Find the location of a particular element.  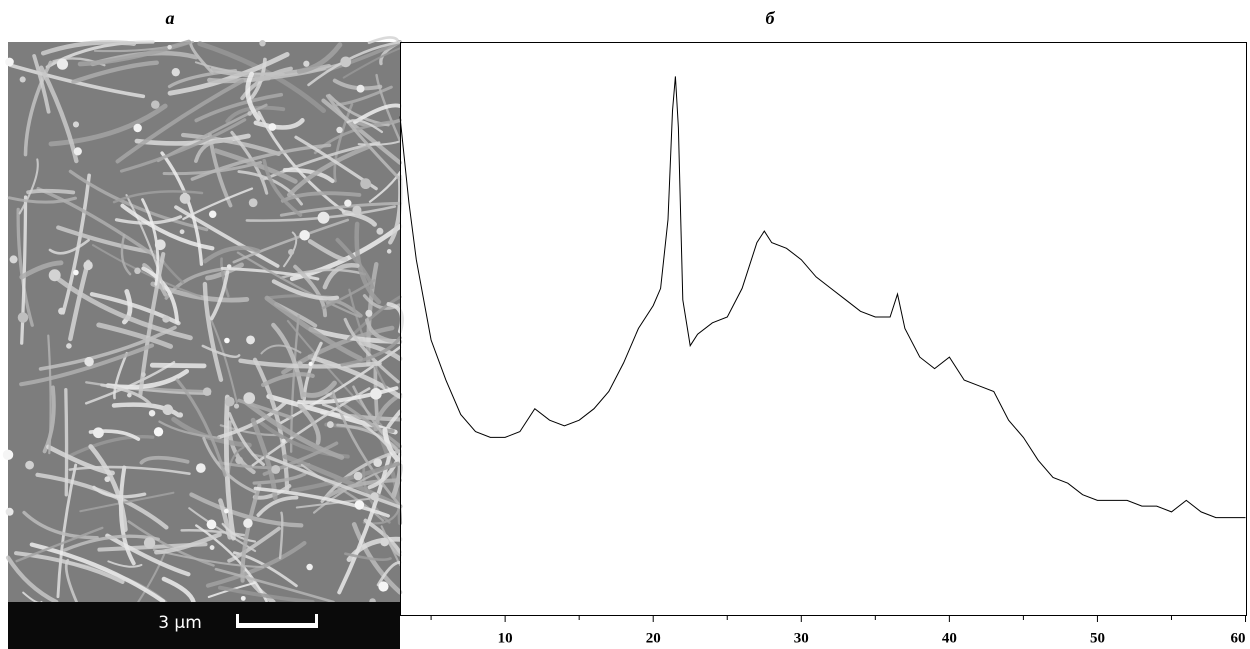

scale-label: 3 μm is located at coordinates (180, 623).